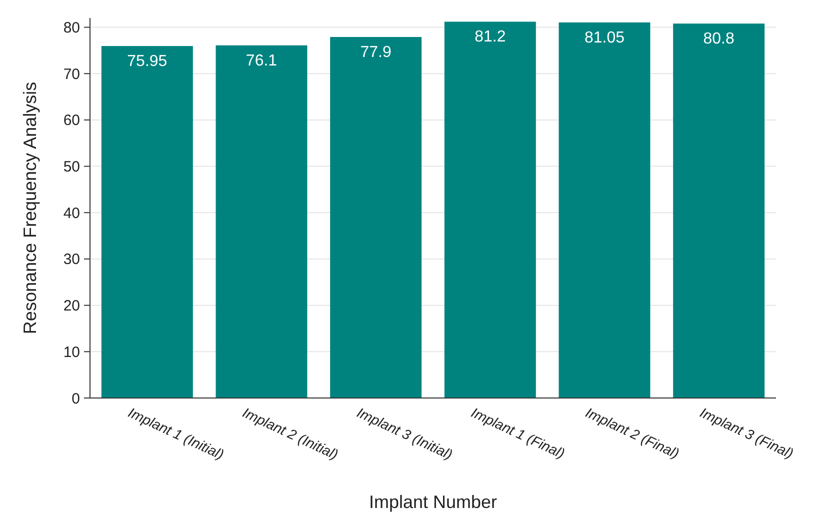 This screenshot has height=521, width=834. I want to click on data-label: 80.8, so click(719, 39).